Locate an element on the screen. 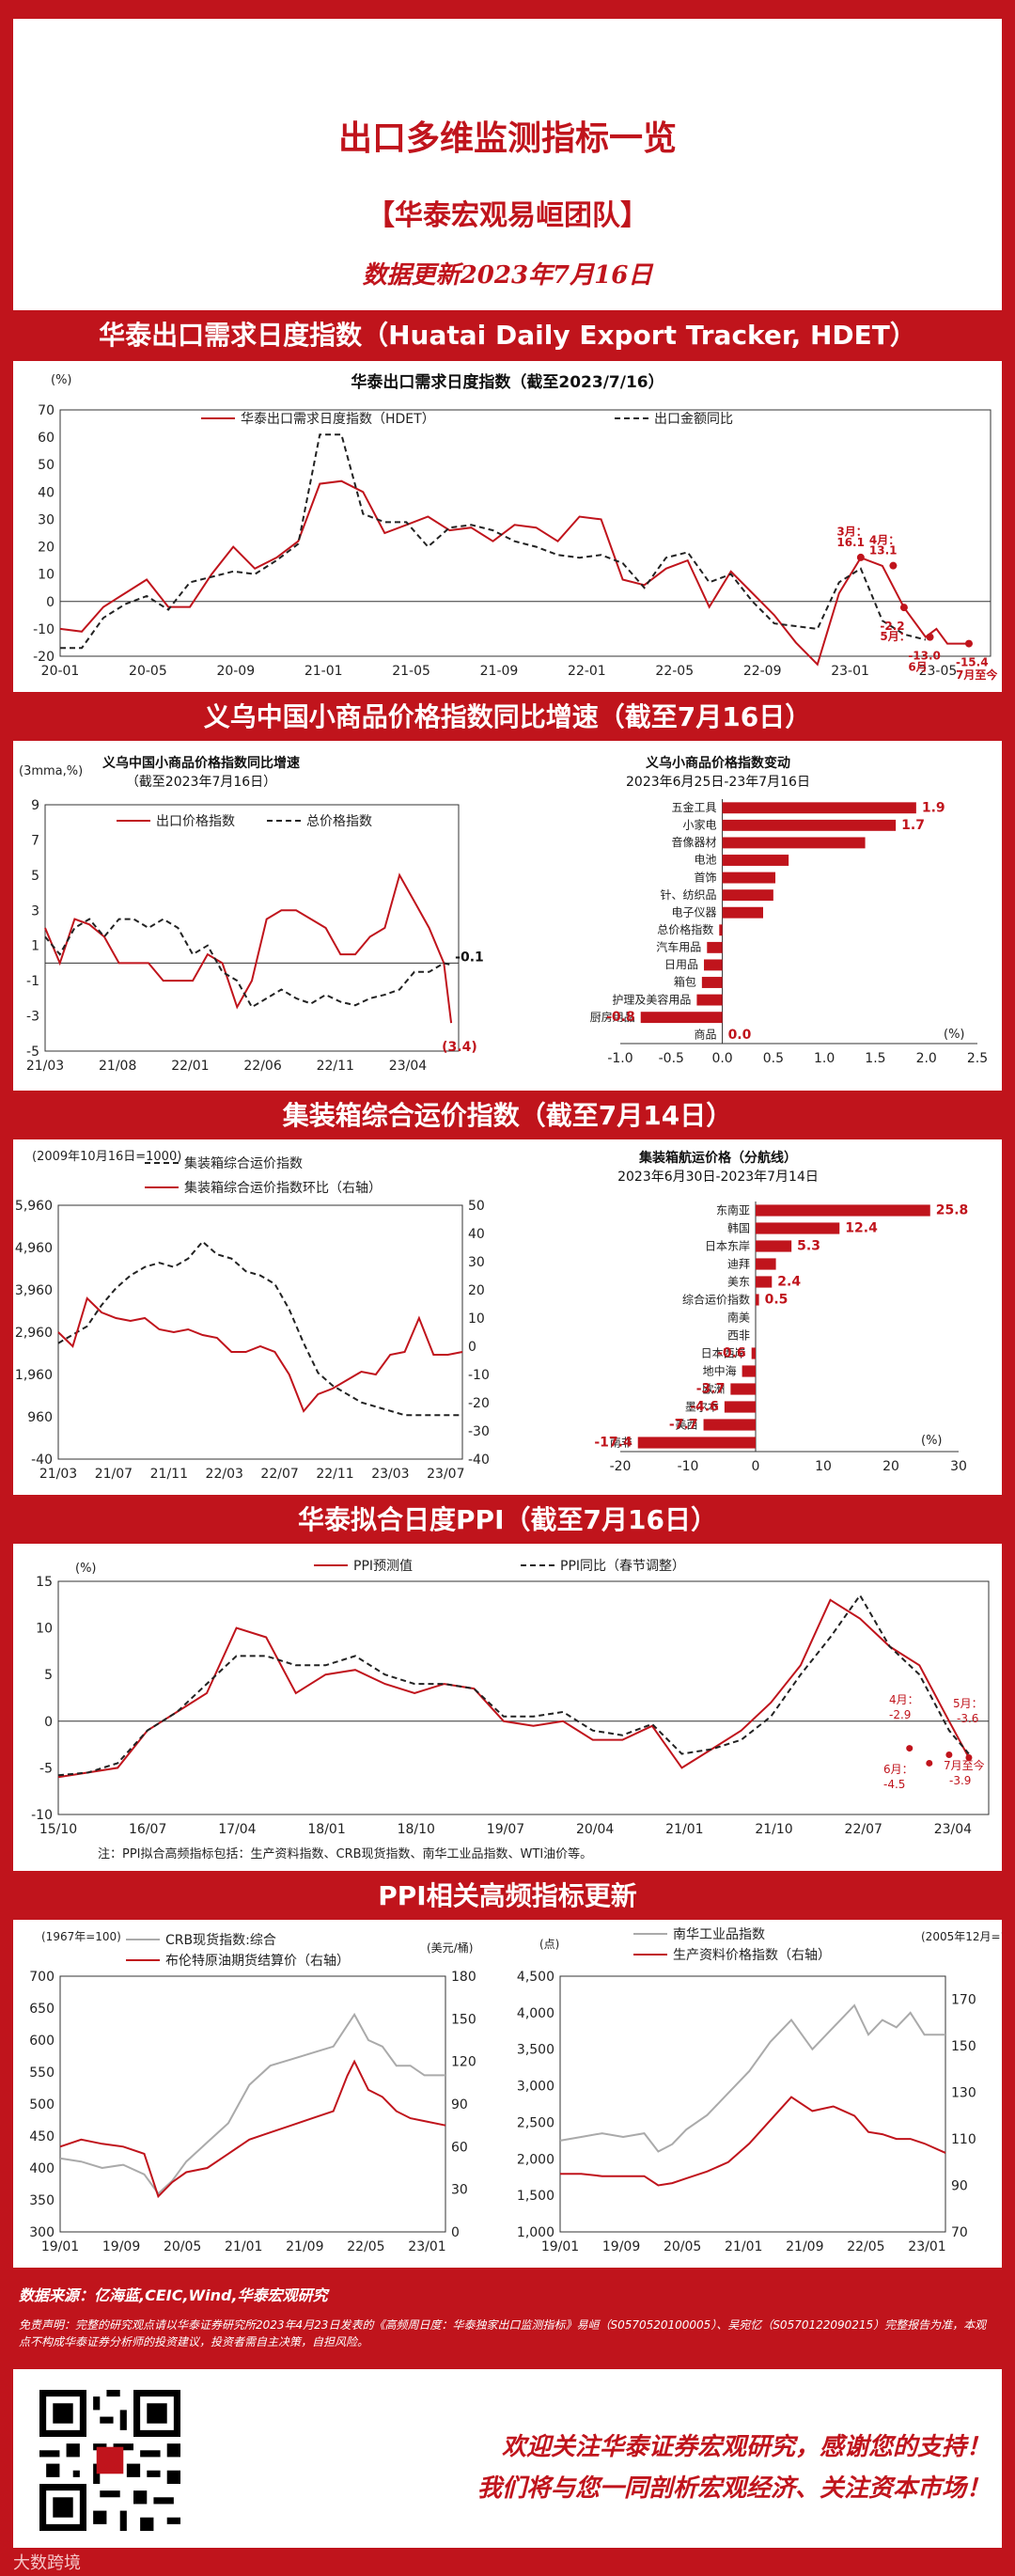 This screenshot has height=2576, width=1015. x-axis-label: (%) is located at coordinates (932, 1441).